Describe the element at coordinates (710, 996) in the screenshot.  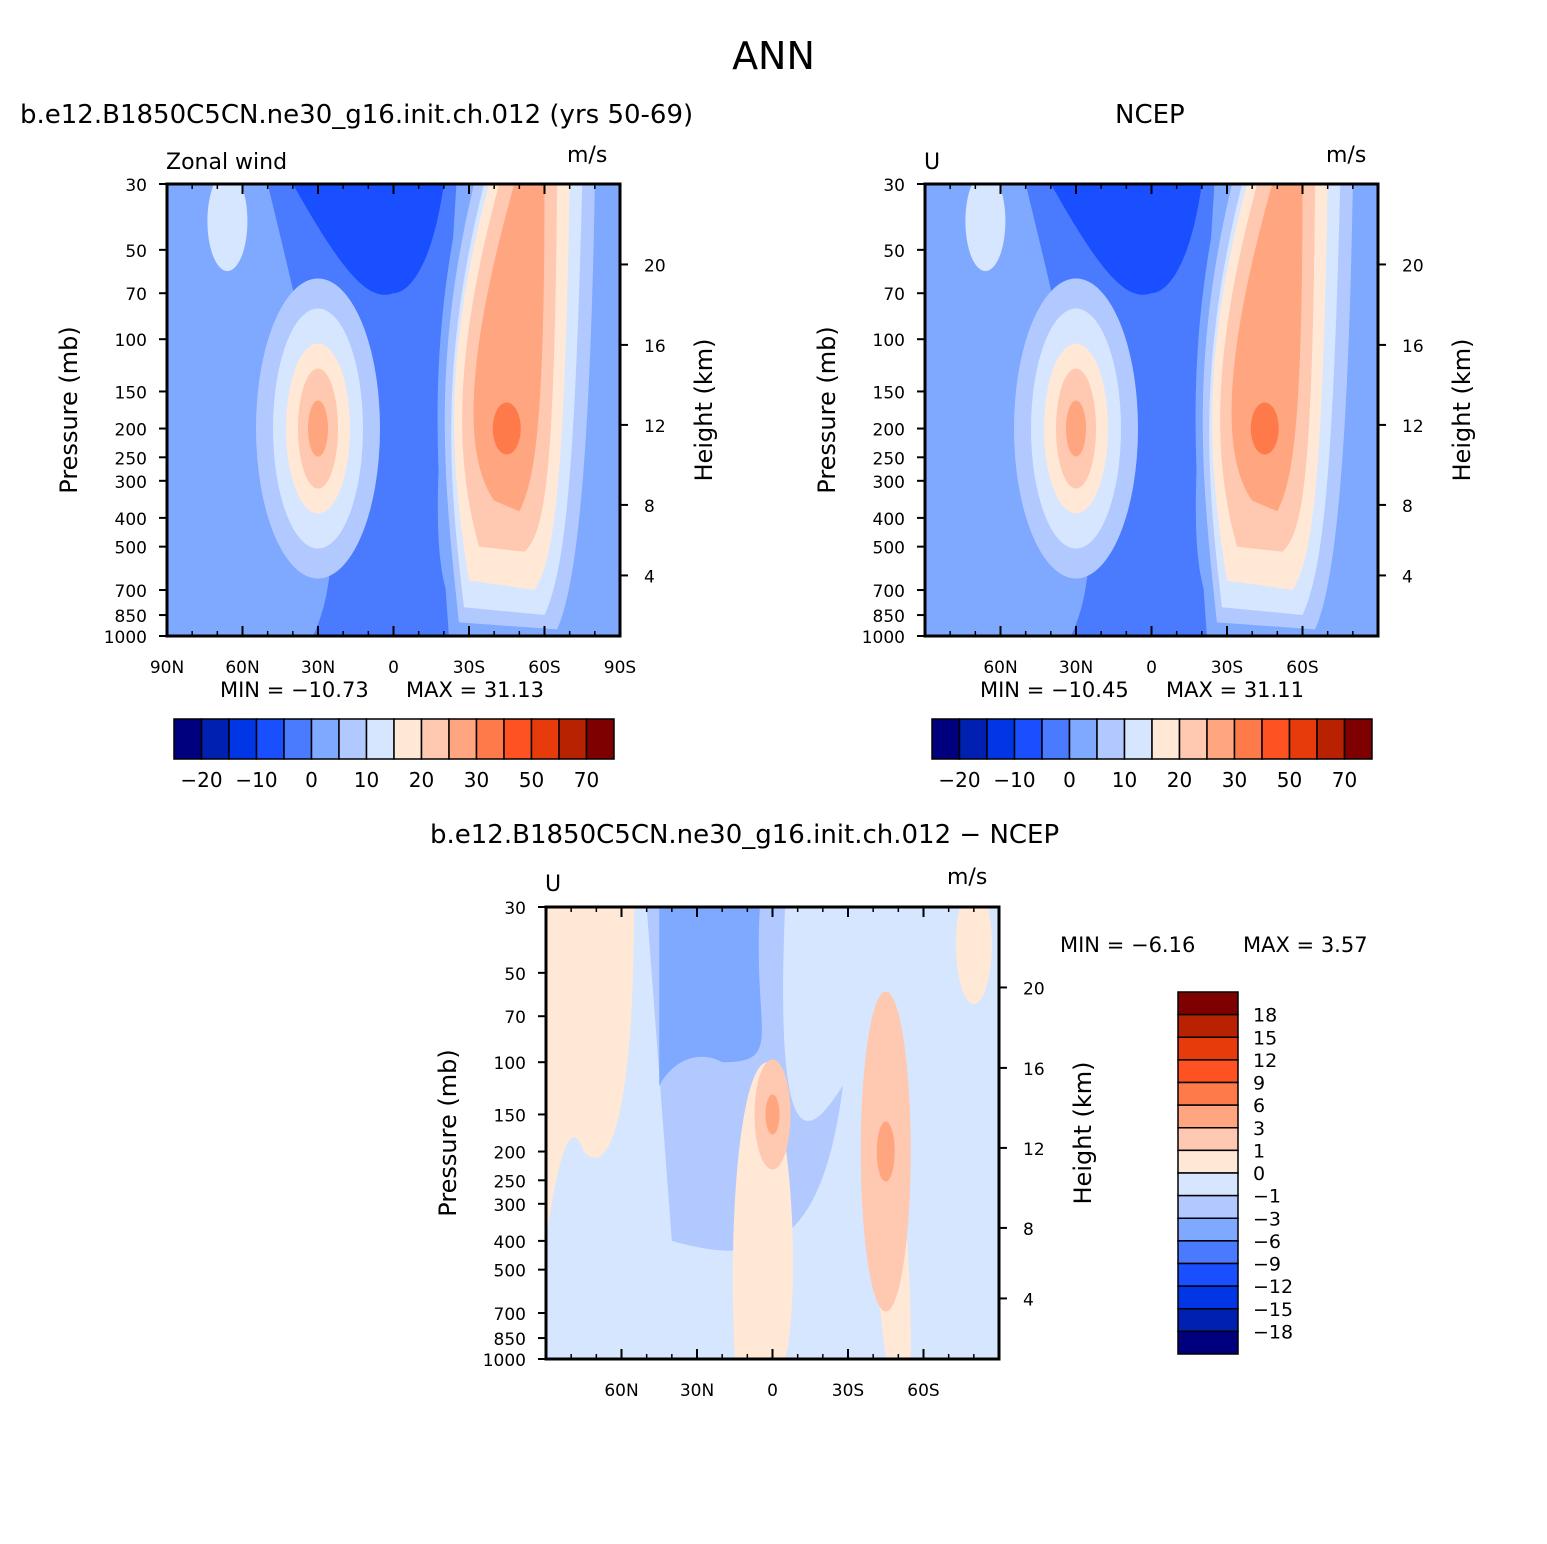
I see `diff-band-neg3` at that location.